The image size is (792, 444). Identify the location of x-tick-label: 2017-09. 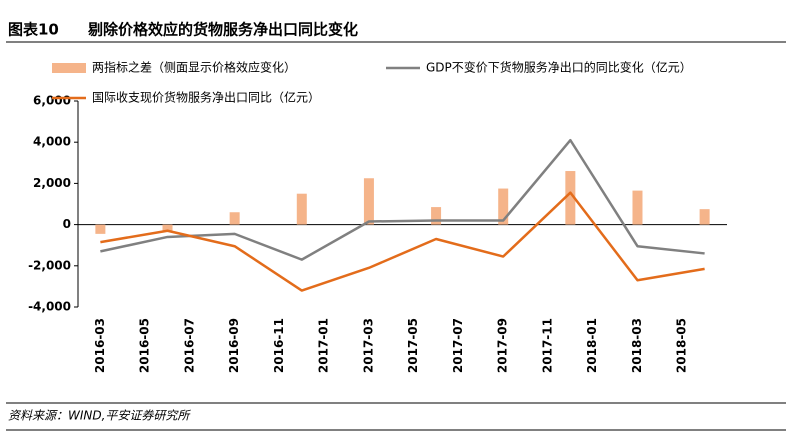
(503, 345).